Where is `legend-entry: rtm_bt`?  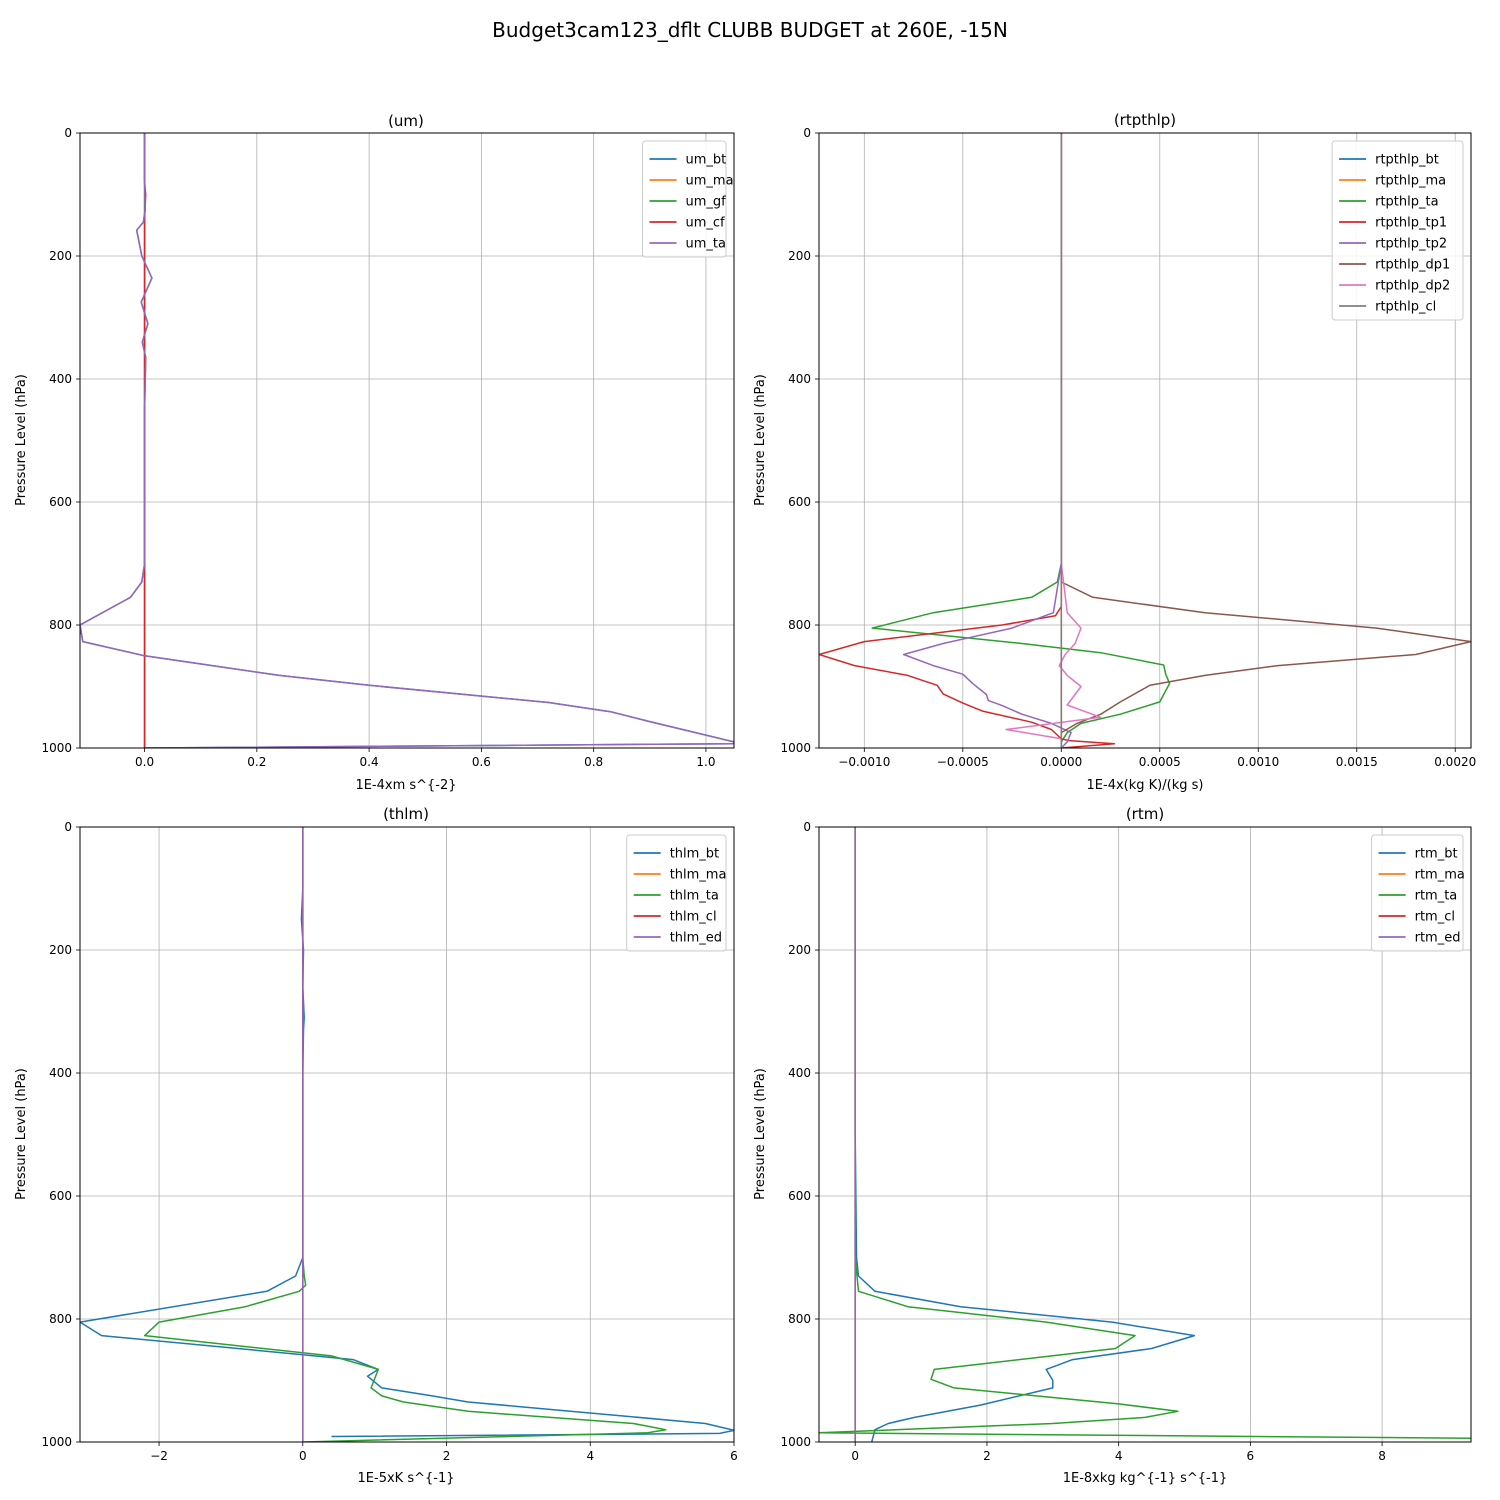 legend-entry: rtm_bt is located at coordinates (1436, 854).